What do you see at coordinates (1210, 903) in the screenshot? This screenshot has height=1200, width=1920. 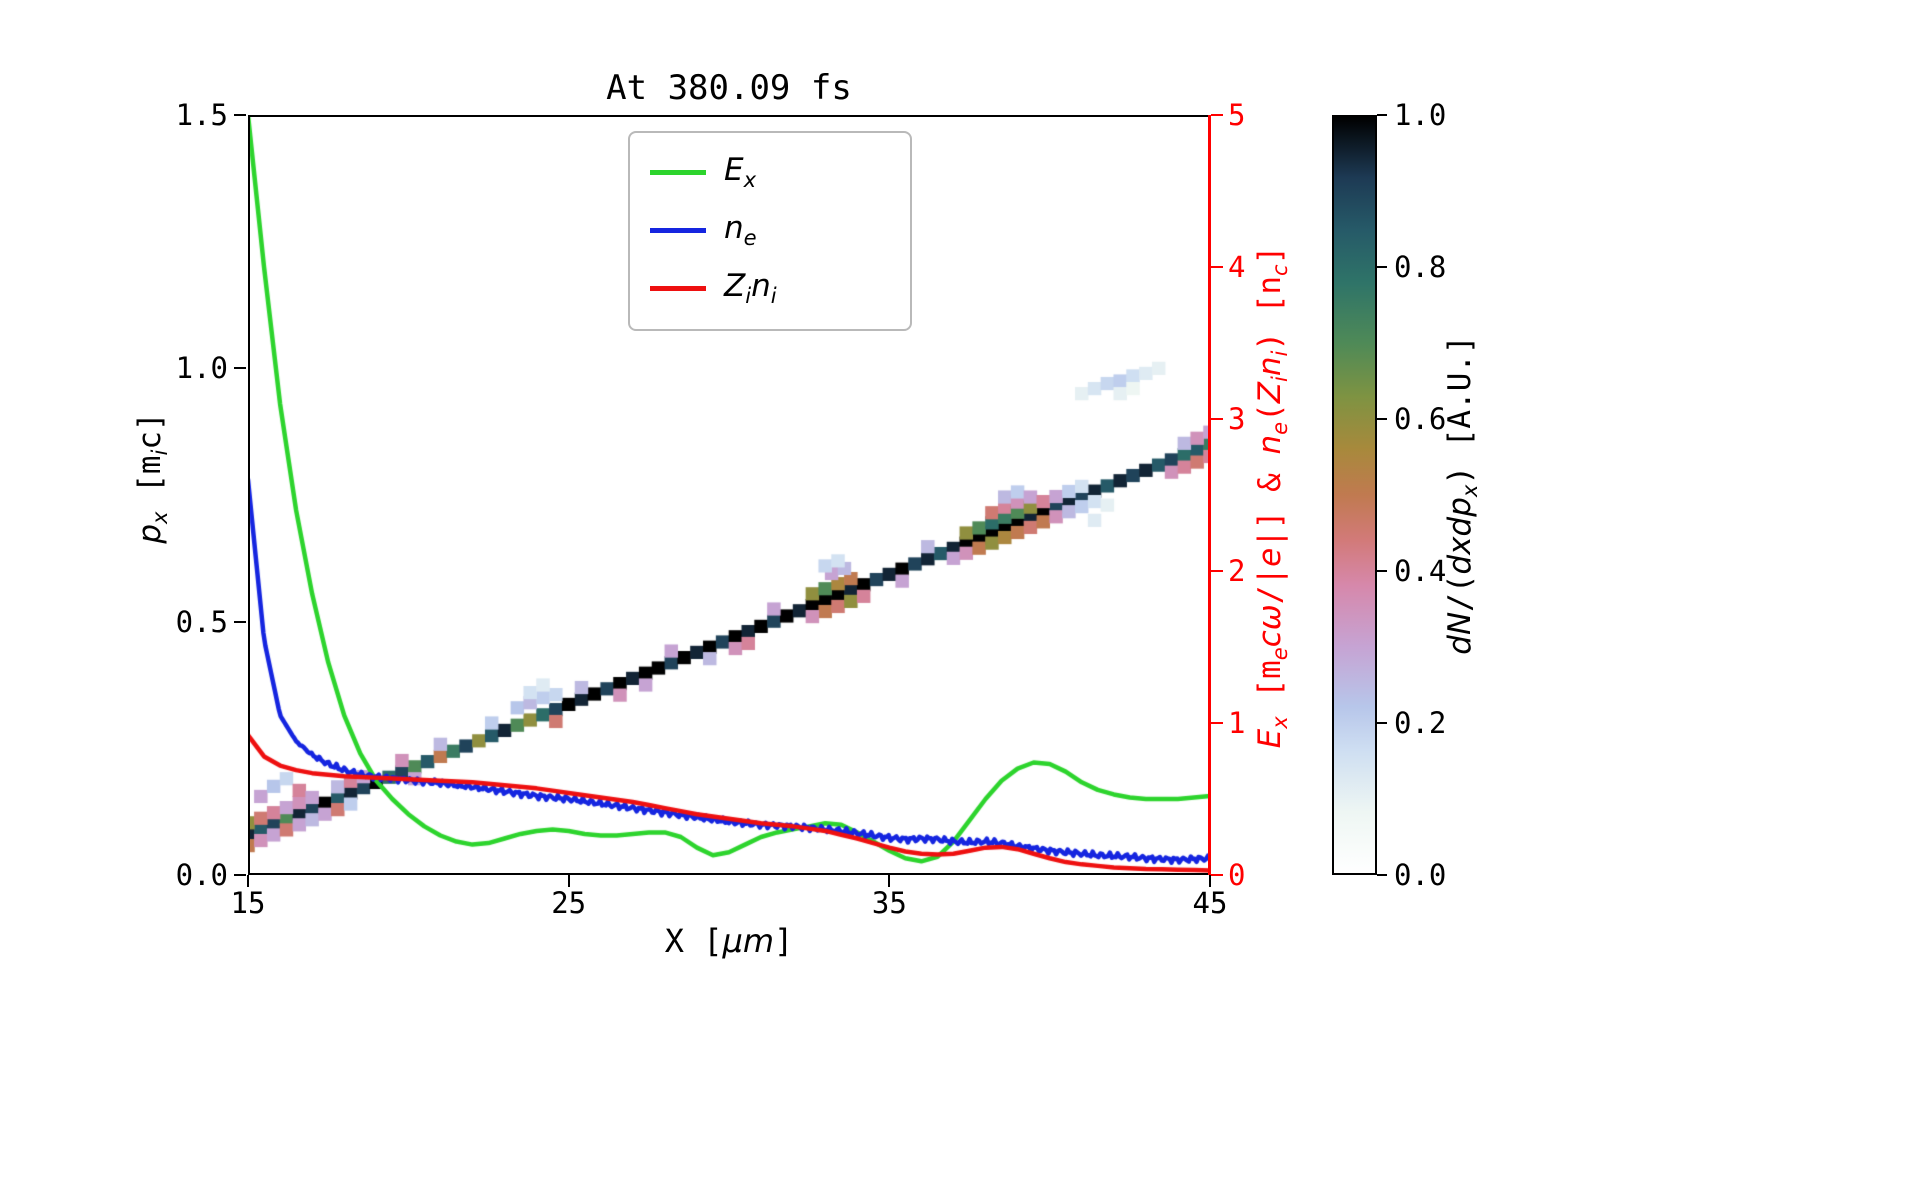 I see `x-tick-label: 45` at bounding box center [1210, 903].